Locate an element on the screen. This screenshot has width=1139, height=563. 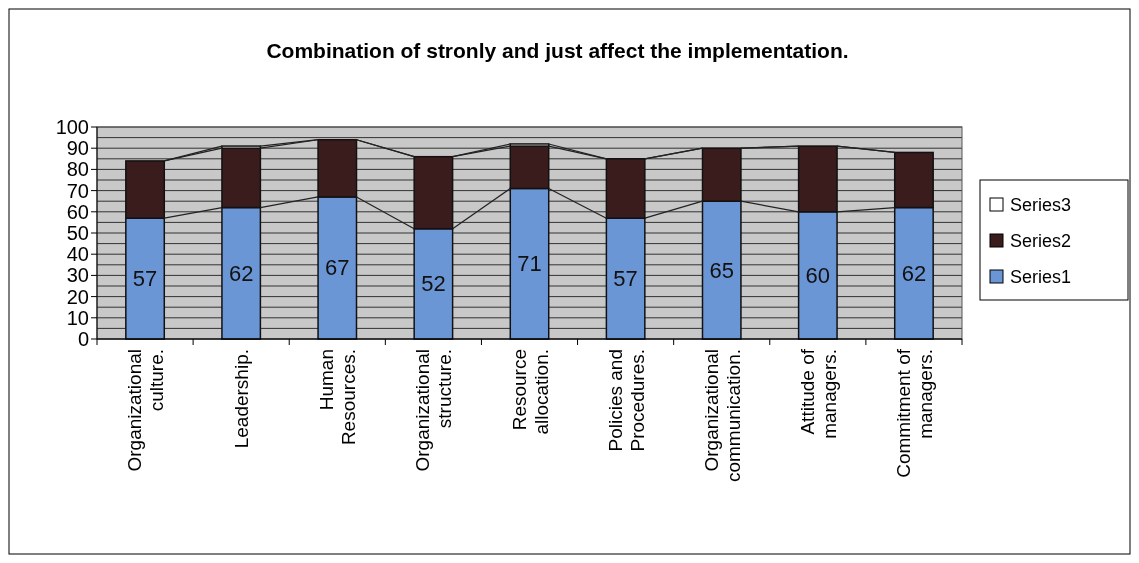
y-tick-label: 80 is located at coordinates (77, 169).